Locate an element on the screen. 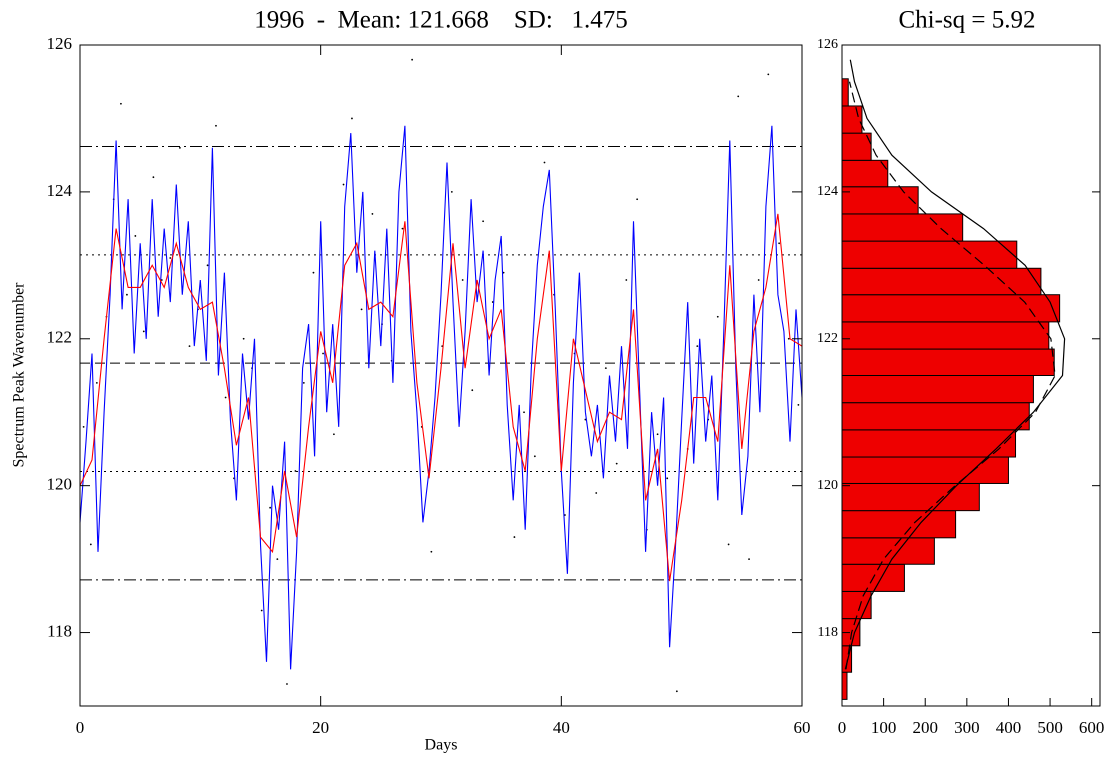 The height and width of the screenshot is (758, 1108). x-tick-label: 500 is located at coordinates (1050, 727).